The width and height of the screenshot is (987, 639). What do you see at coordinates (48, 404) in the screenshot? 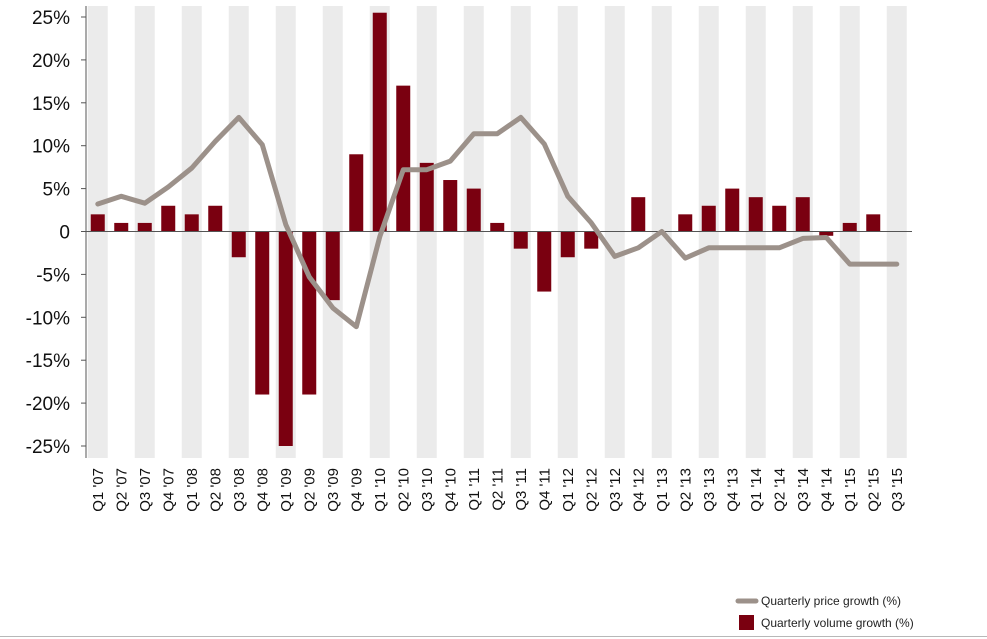
I see `y-tick-label: -20%` at bounding box center [48, 404].